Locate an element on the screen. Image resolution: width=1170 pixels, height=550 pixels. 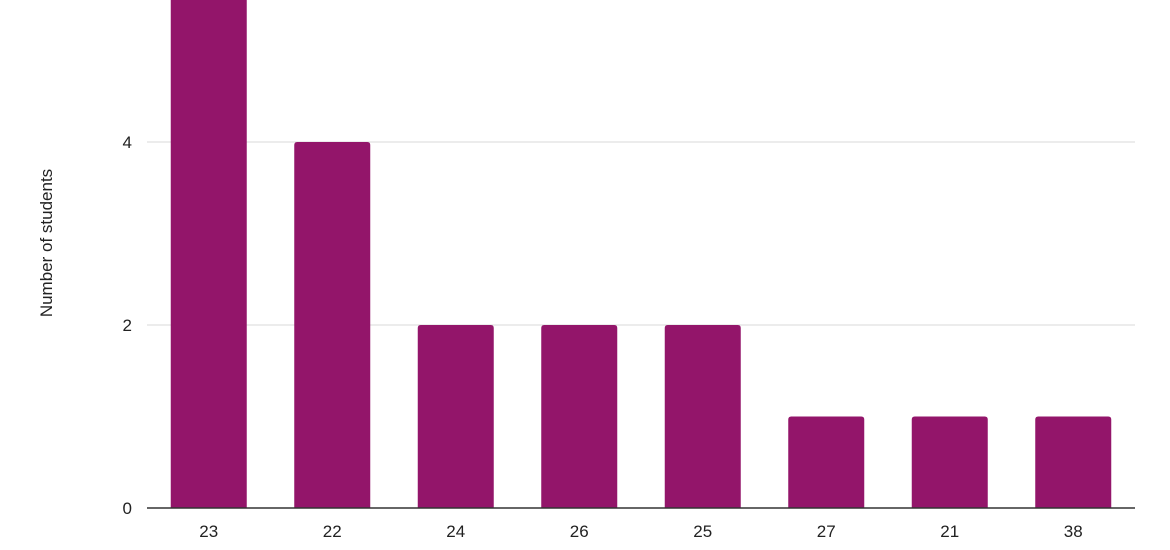
x-tick-label: 23 is located at coordinates (208, 531).